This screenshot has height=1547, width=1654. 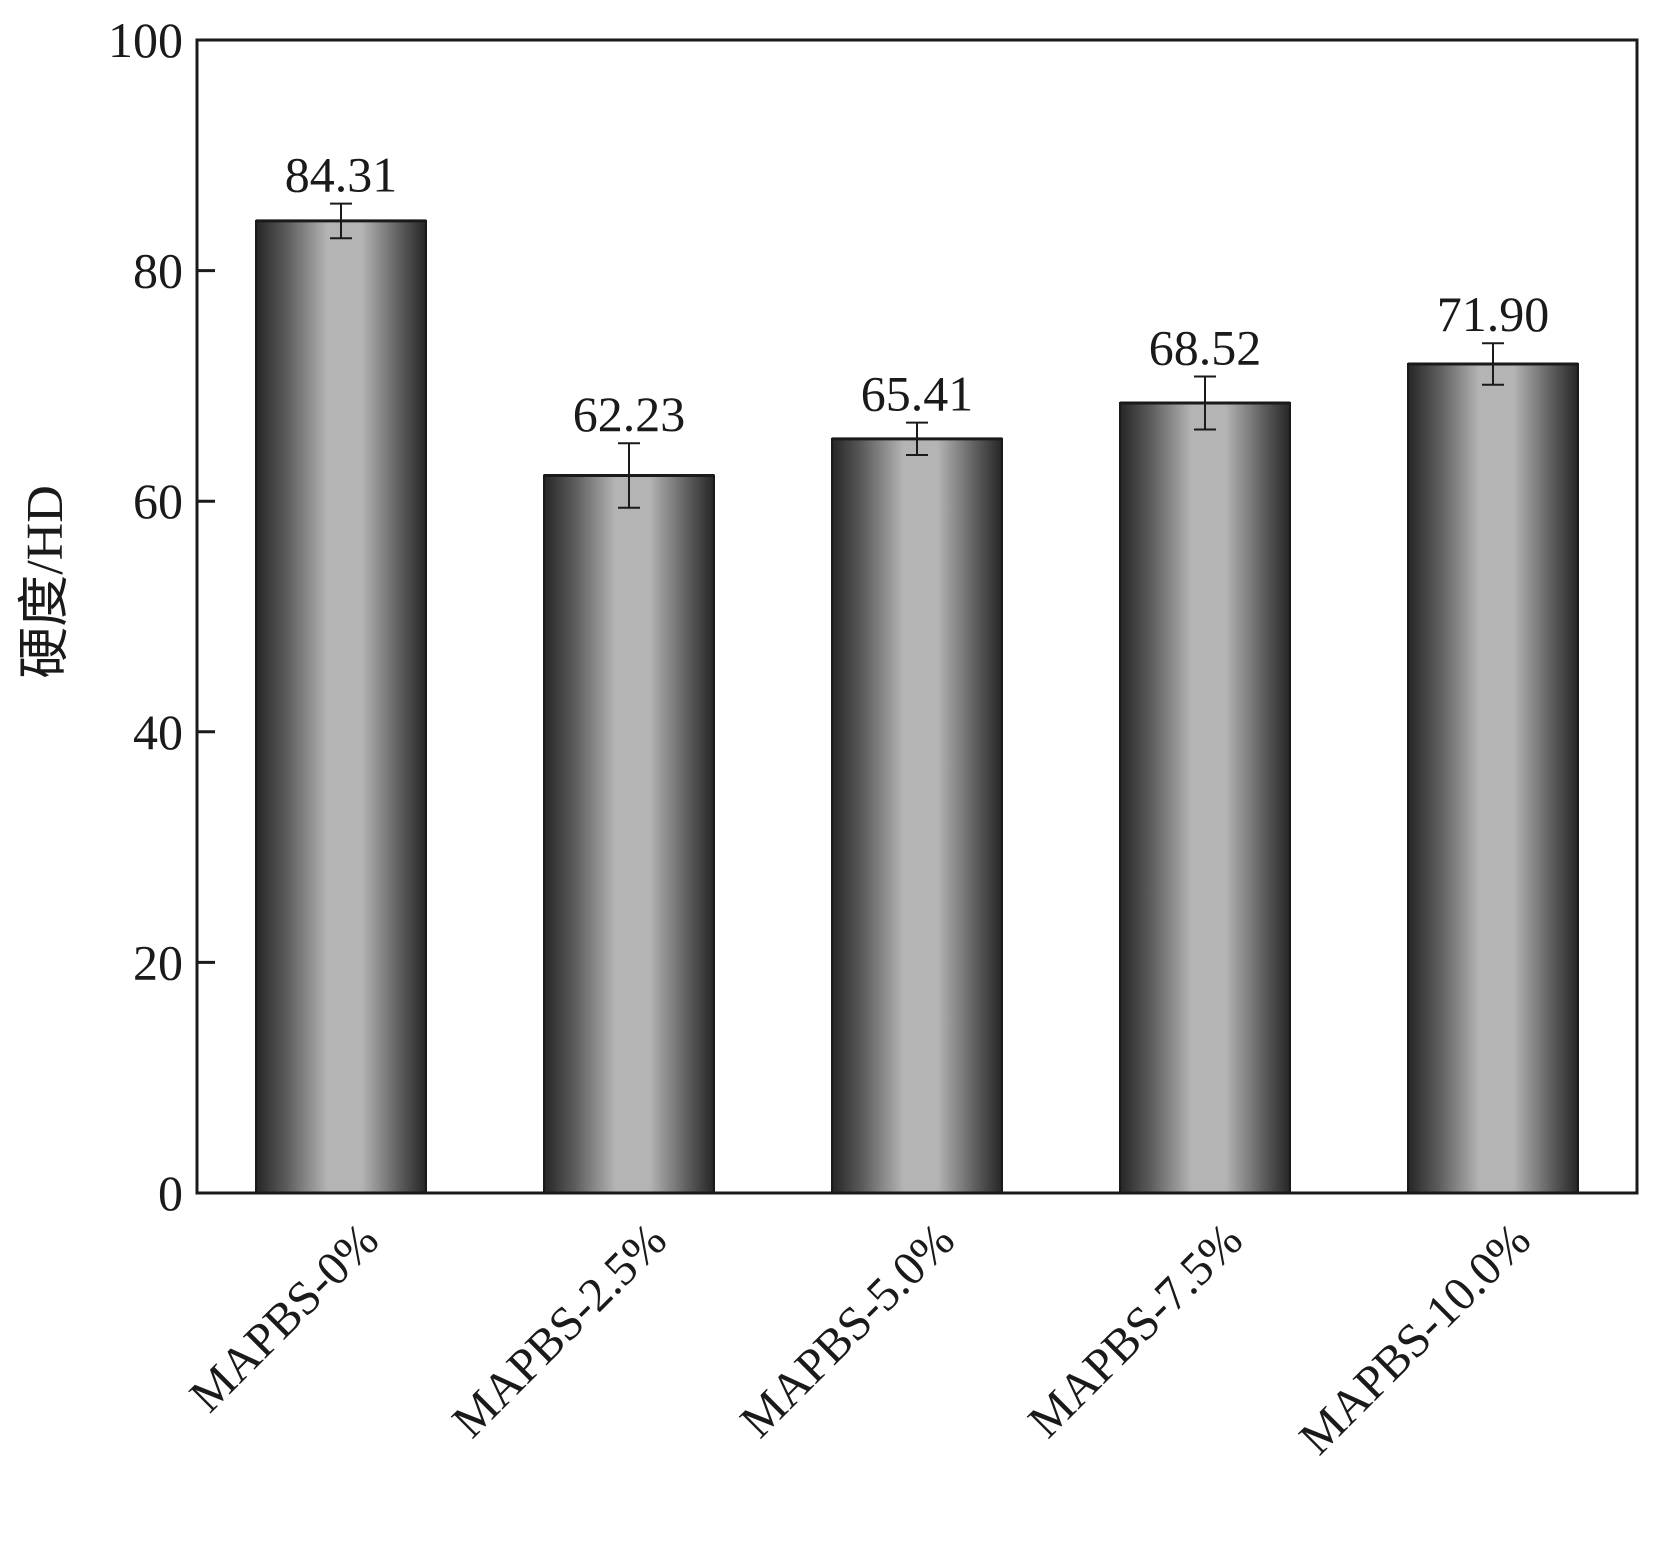 I want to click on y-tick-label-20: 20, so click(x=158, y=962).